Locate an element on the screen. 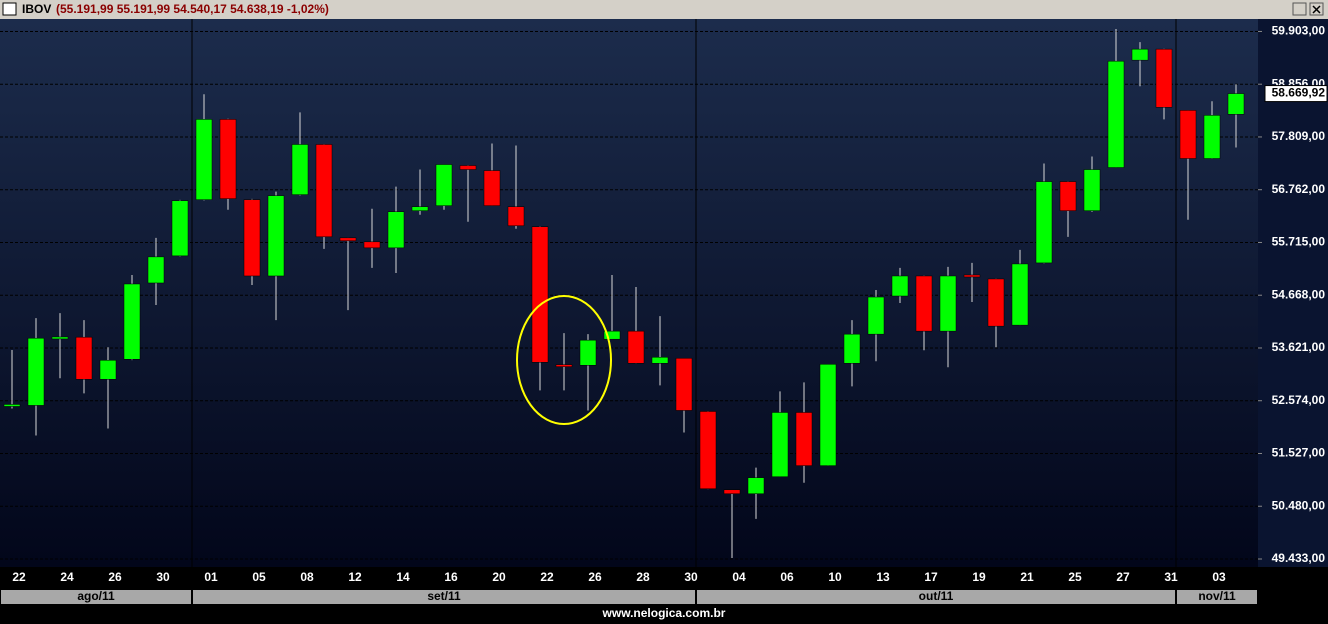 The height and width of the screenshot is (624, 1328). x-tick-label: 22 is located at coordinates (547, 577).